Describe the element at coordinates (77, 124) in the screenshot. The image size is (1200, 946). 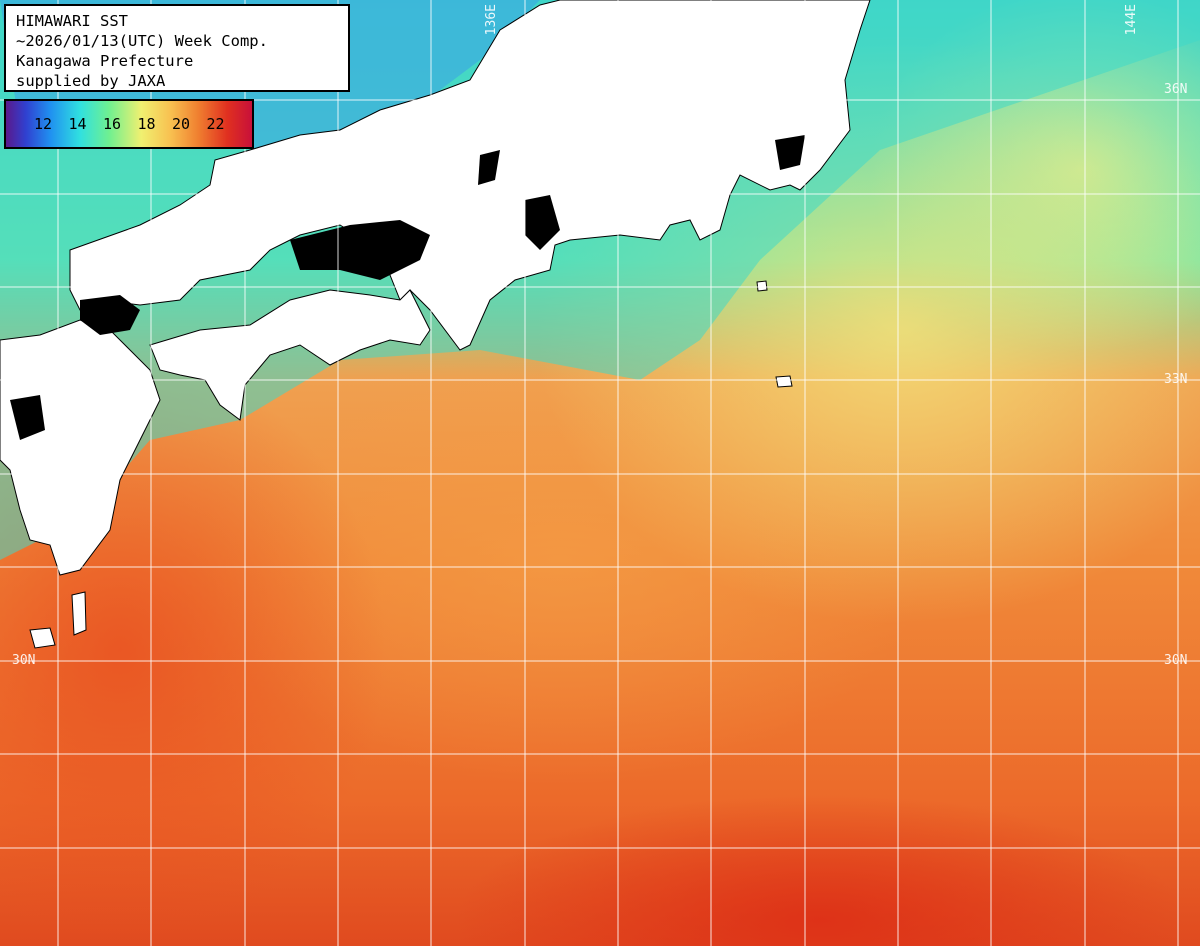
I see `colorbar-tick: 14` at that location.